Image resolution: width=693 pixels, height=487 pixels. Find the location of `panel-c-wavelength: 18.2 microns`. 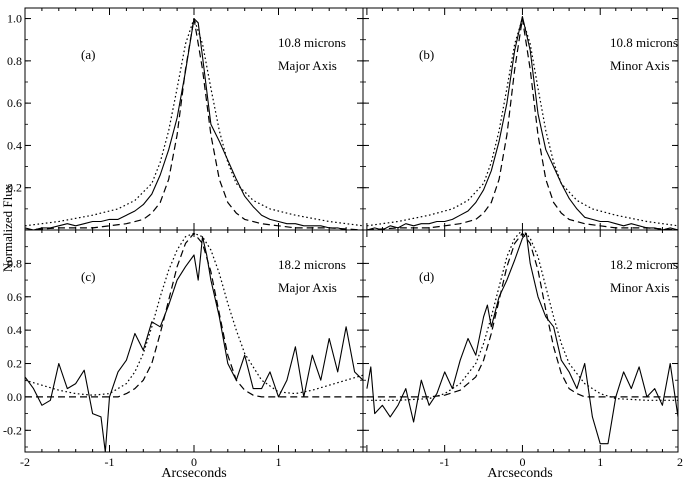

panel-c-wavelength: 18.2 microns is located at coordinates (312, 264).